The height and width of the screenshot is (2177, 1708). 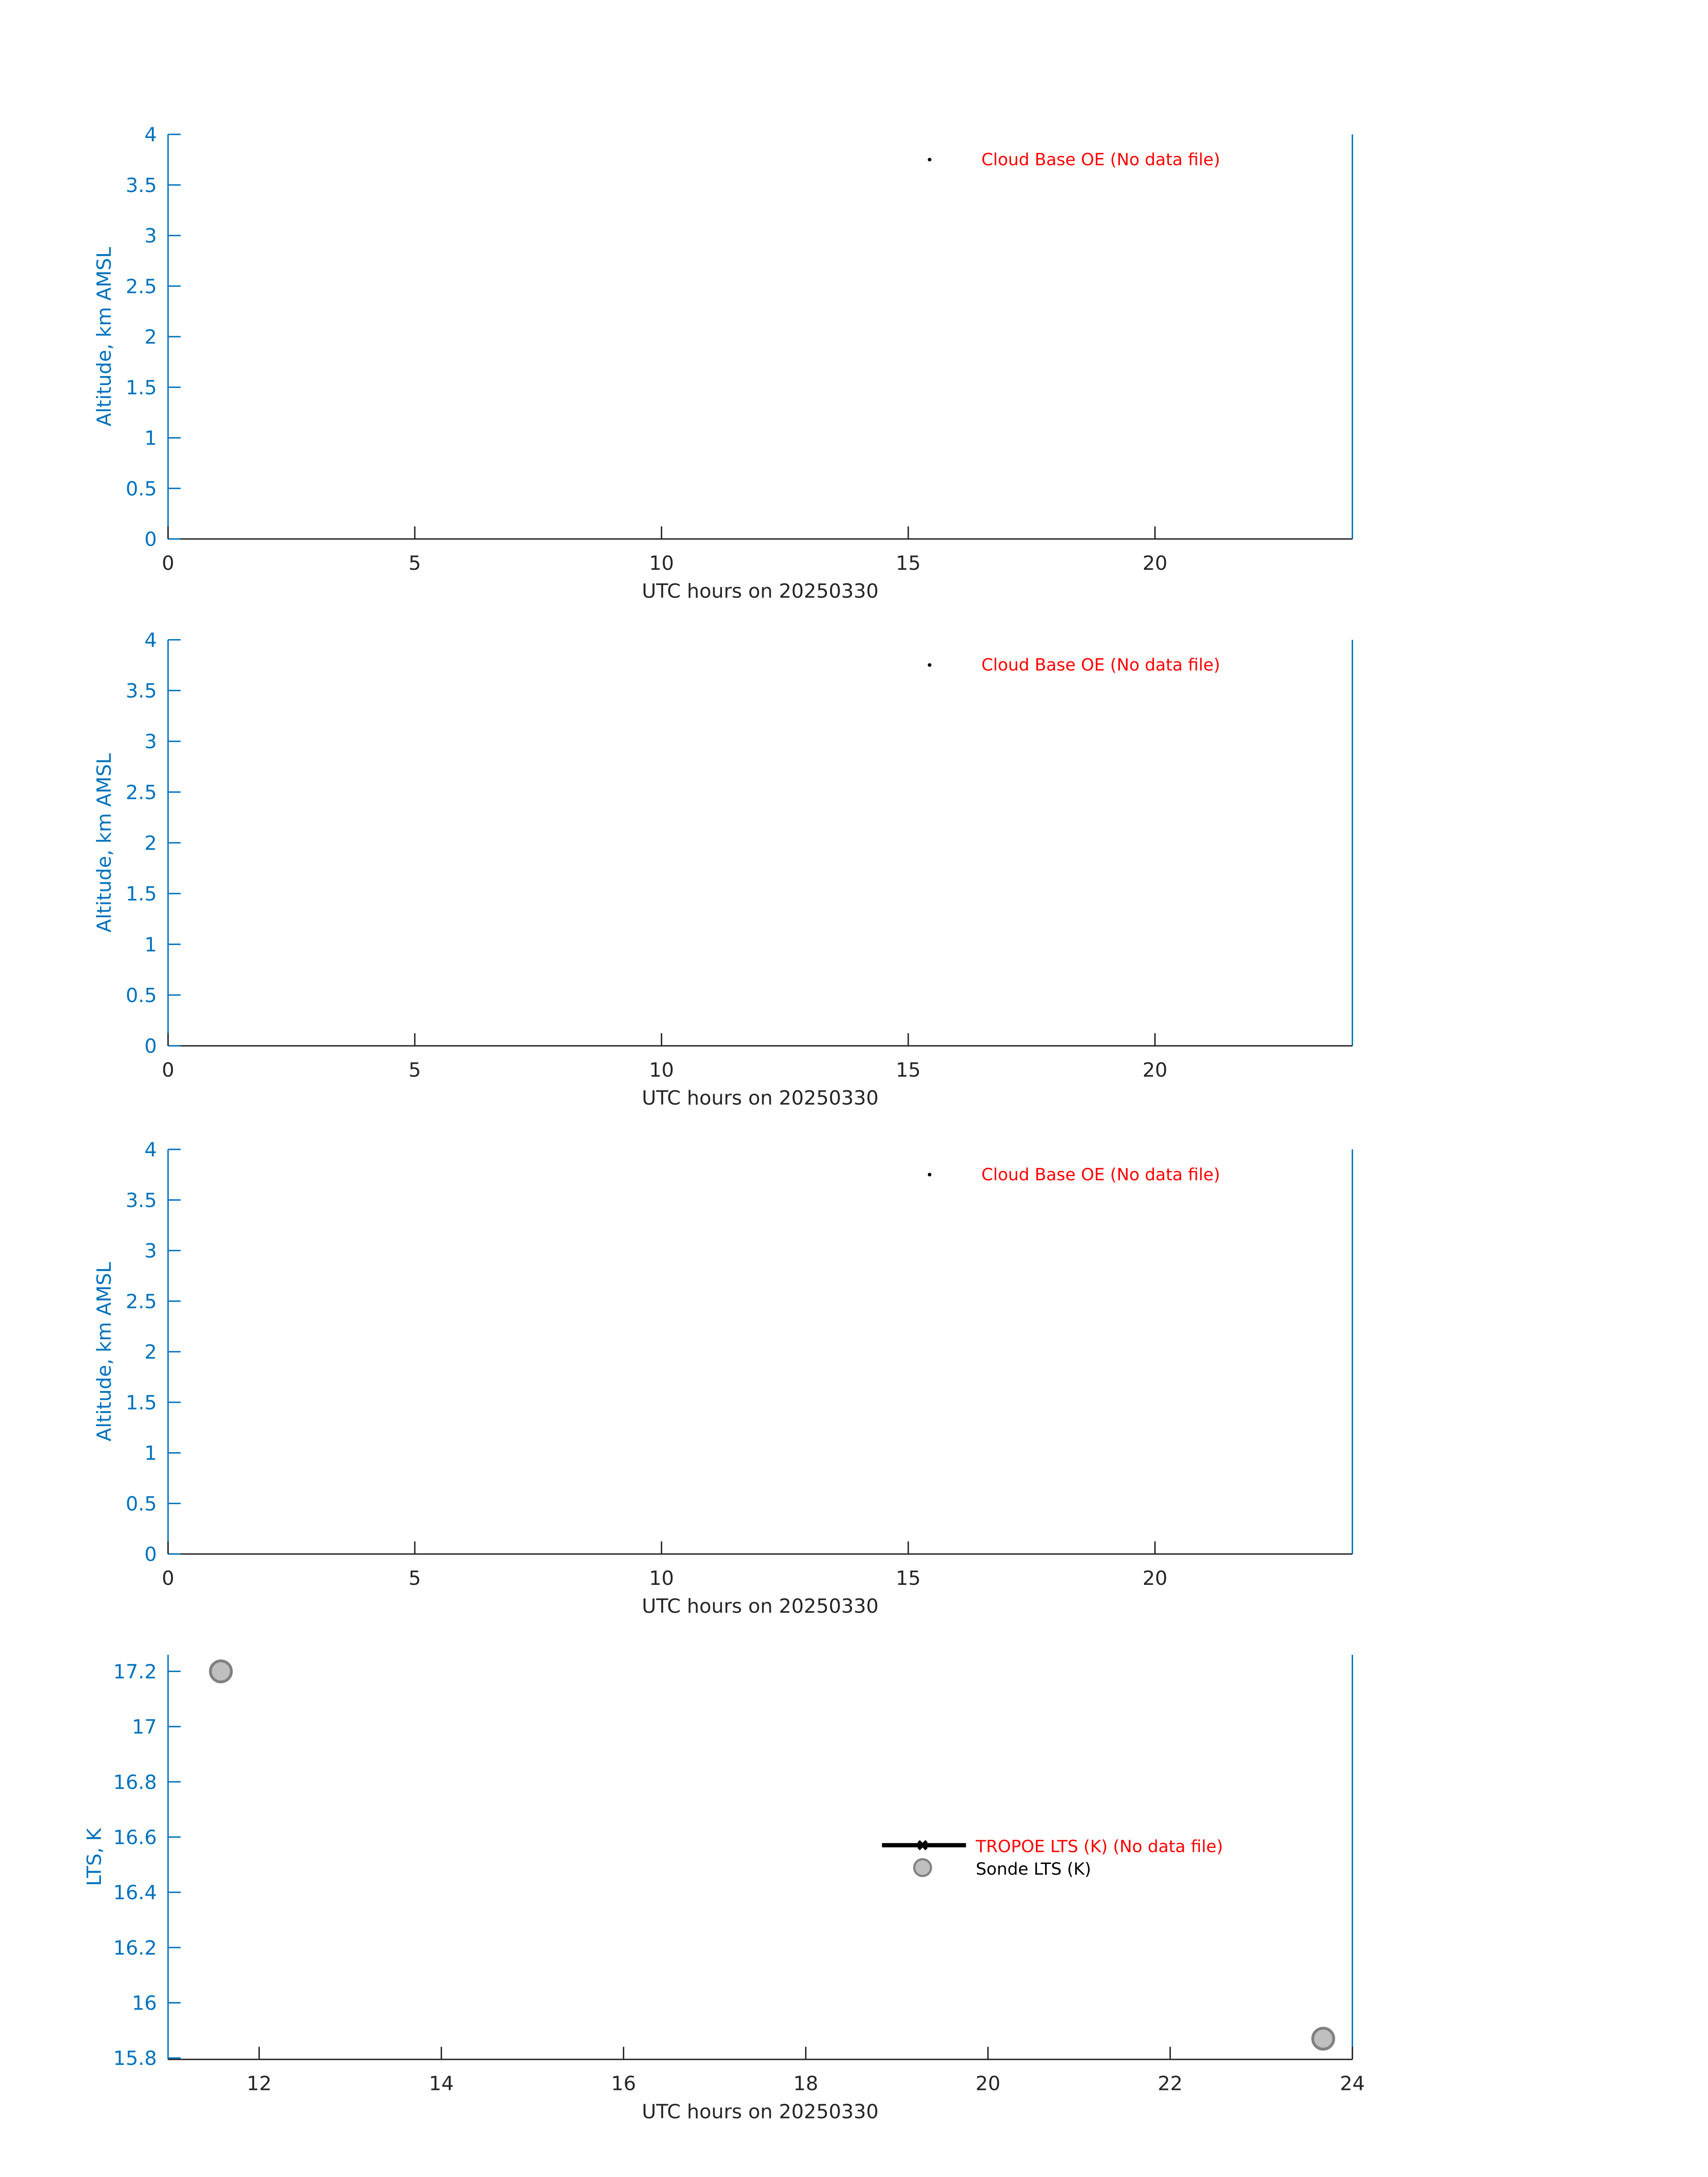 What do you see at coordinates (922, 1867) in the screenshot?
I see `legend-circle-marker` at bounding box center [922, 1867].